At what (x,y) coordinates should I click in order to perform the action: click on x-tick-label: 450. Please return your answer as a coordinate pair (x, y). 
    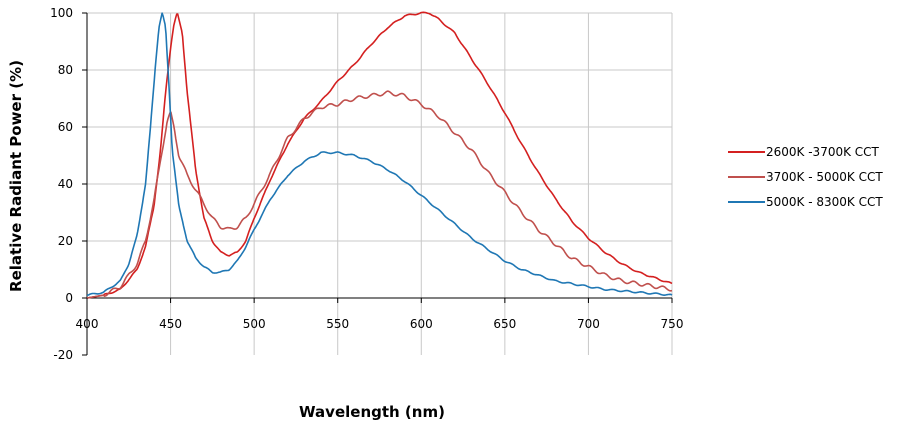
    Looking at the image, I should click on (170, 324).